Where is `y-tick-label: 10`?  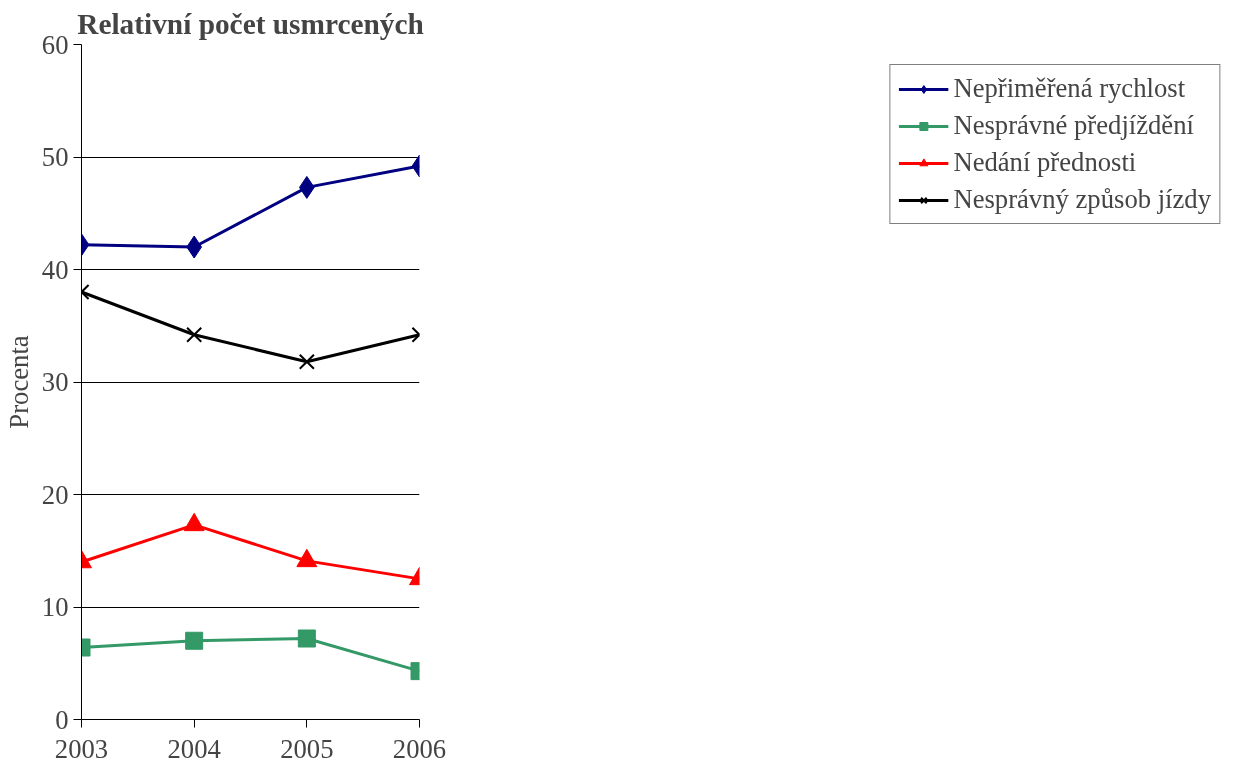
y-tick-label: 10 is located at coordinates (55, 607).